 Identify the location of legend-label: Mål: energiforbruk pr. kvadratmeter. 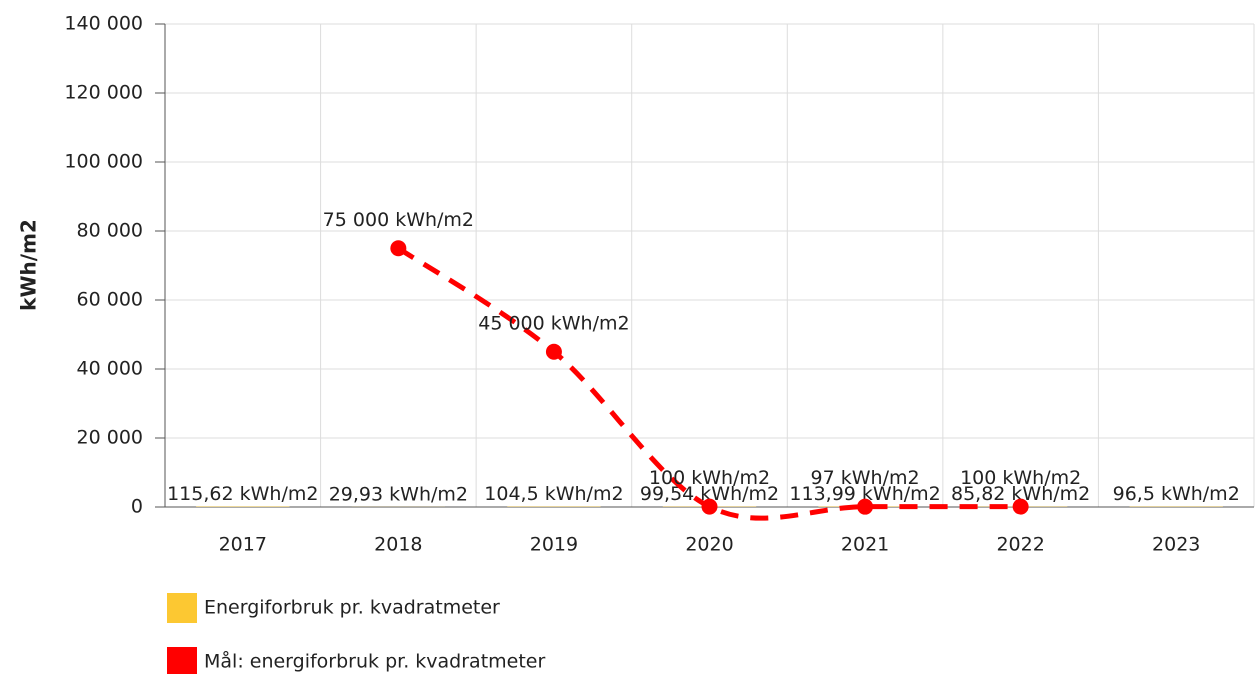
(374, 661).